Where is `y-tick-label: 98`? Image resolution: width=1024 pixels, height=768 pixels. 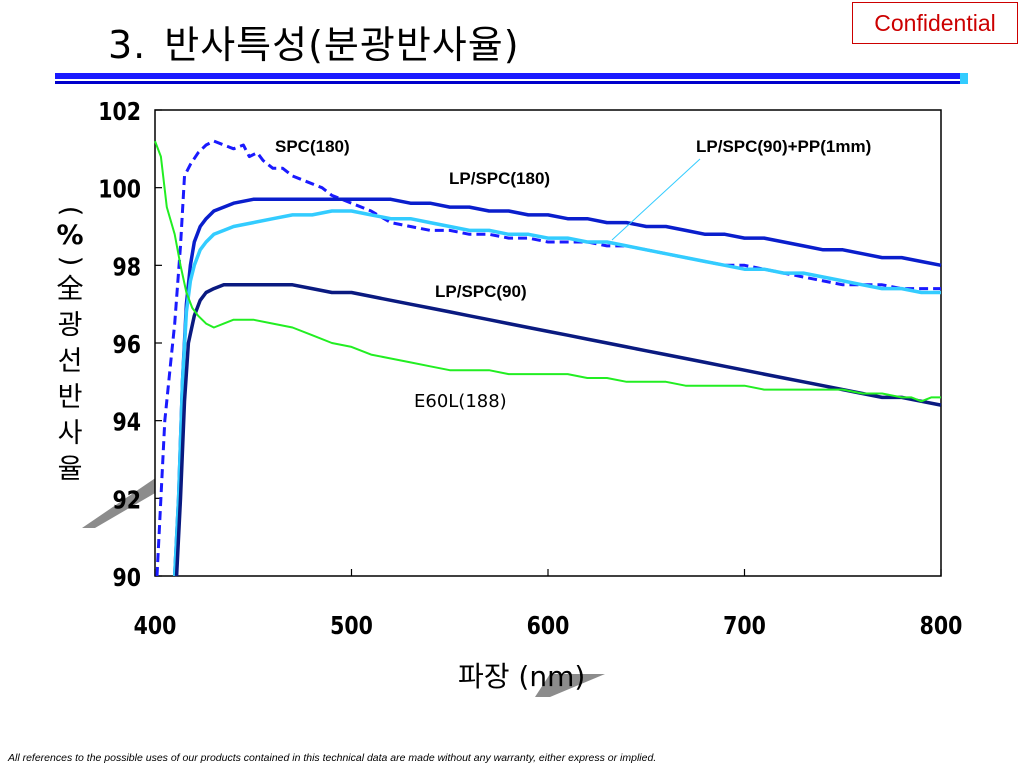 y-tick-label: 98 is located at coordinates (126, 267).